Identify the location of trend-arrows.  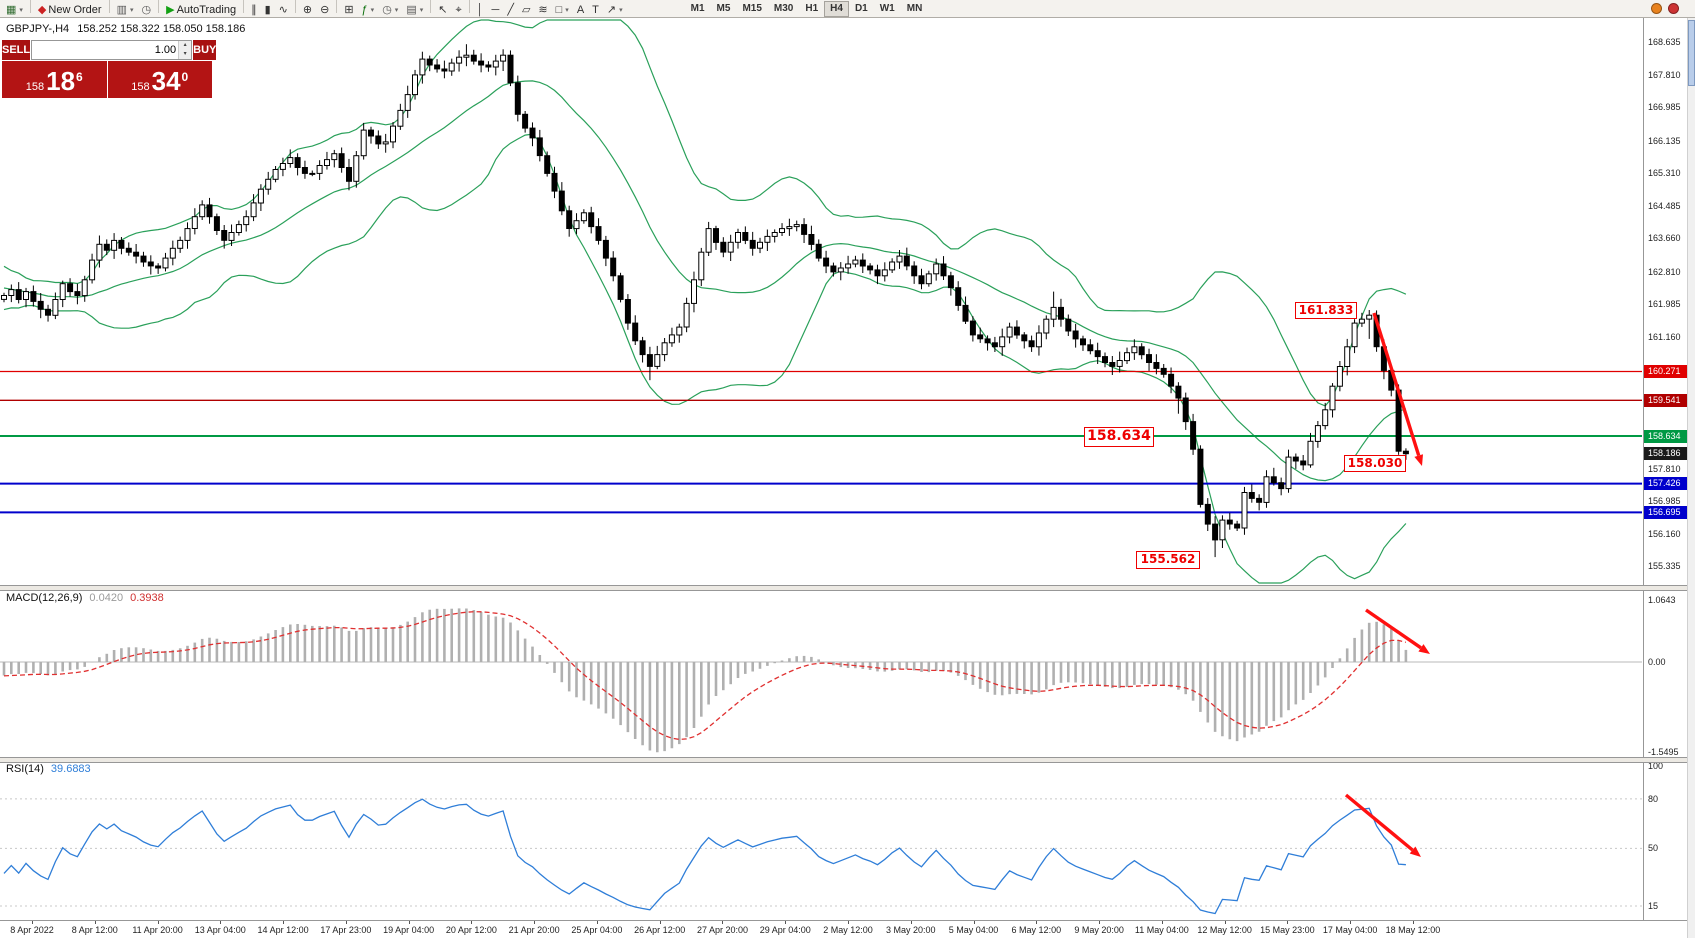
(1387, 585).